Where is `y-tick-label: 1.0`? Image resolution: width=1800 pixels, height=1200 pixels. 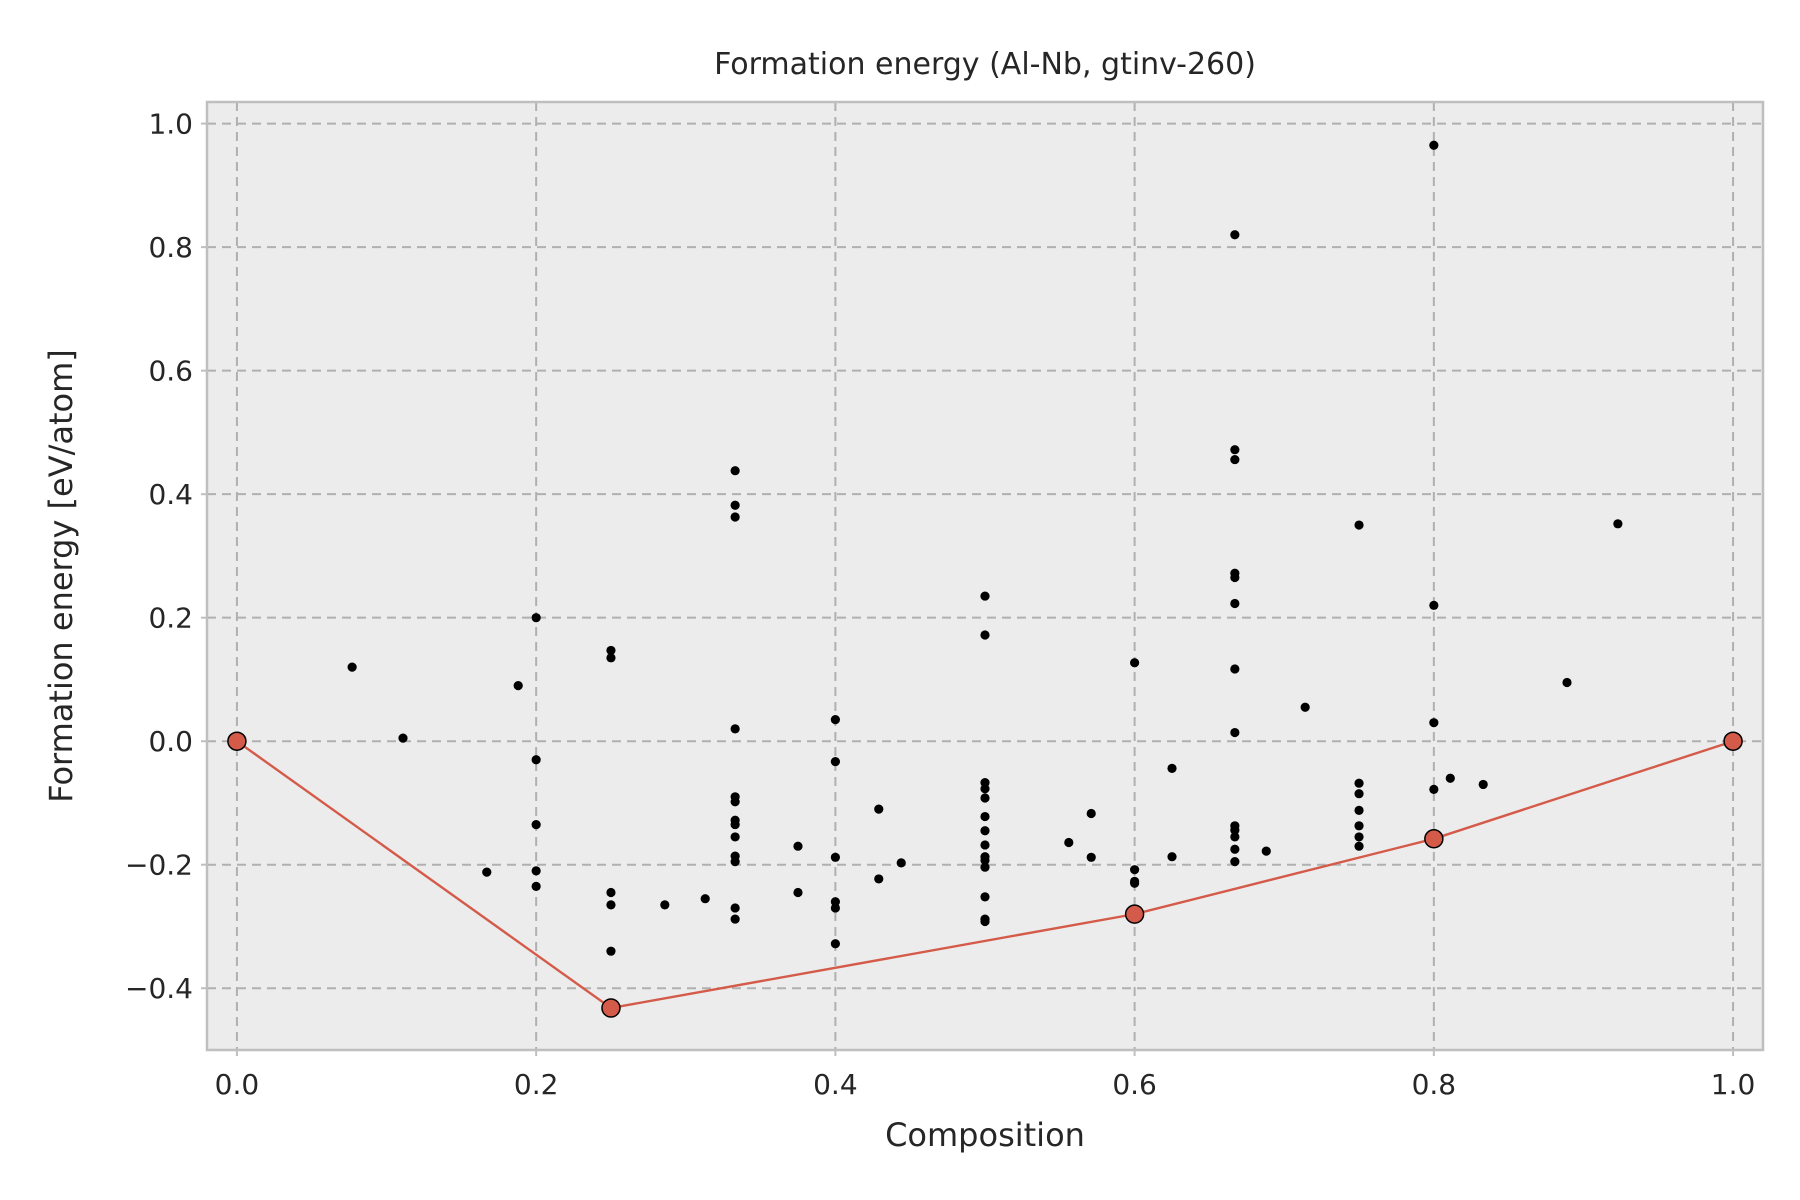
y-tick-label: 1.0 is located at coordinates (170, 124).